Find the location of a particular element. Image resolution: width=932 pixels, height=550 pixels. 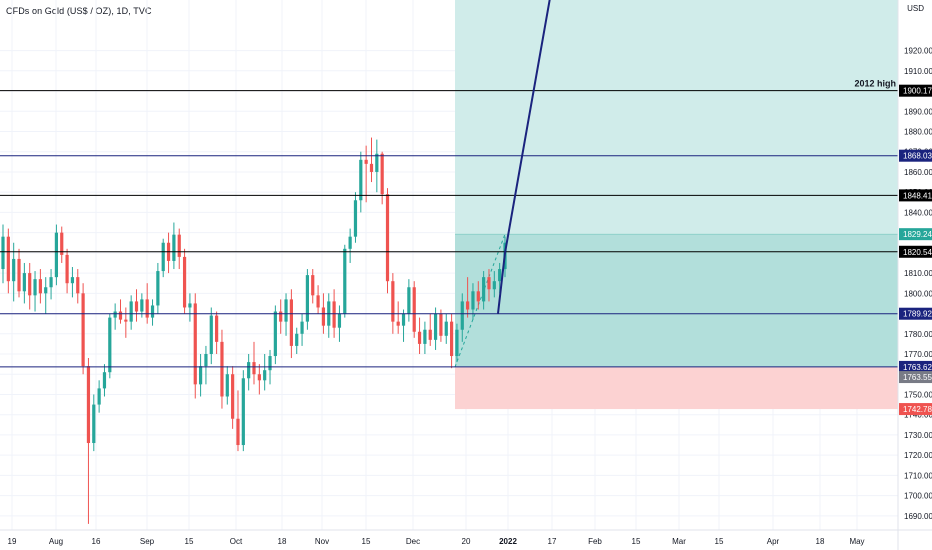

price-tick-label: 1800.00 is located at coordinates (918, 293).